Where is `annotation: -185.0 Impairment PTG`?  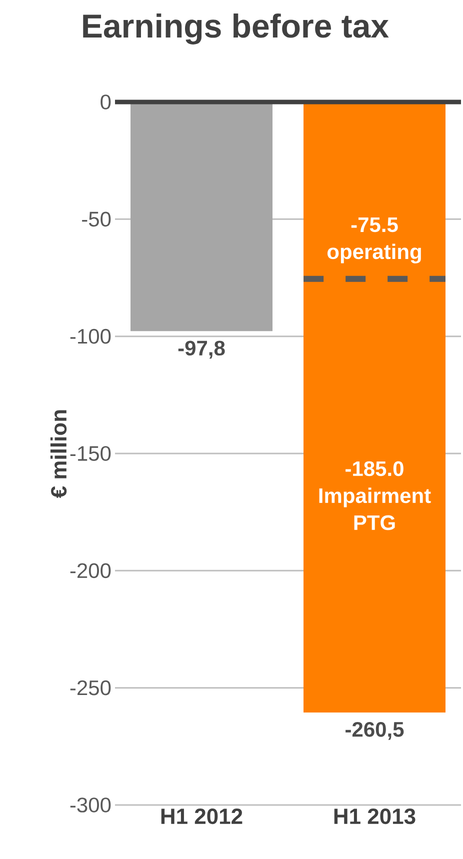 annotation: -185.0 Impairment PTG is located at coordinates (375, 495).